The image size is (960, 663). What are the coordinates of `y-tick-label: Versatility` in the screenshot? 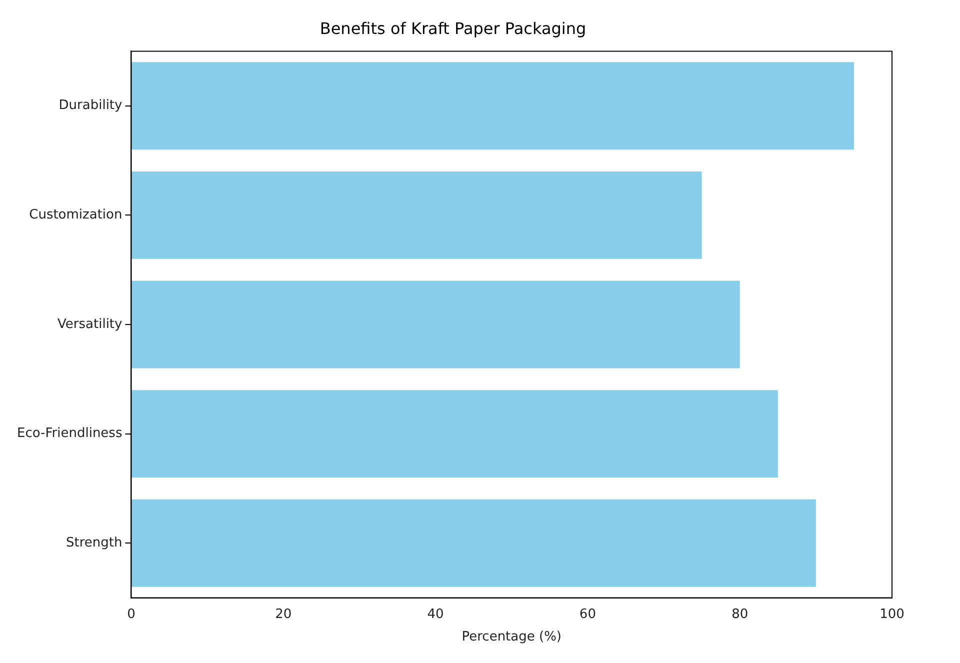 It's located at (90, 324).